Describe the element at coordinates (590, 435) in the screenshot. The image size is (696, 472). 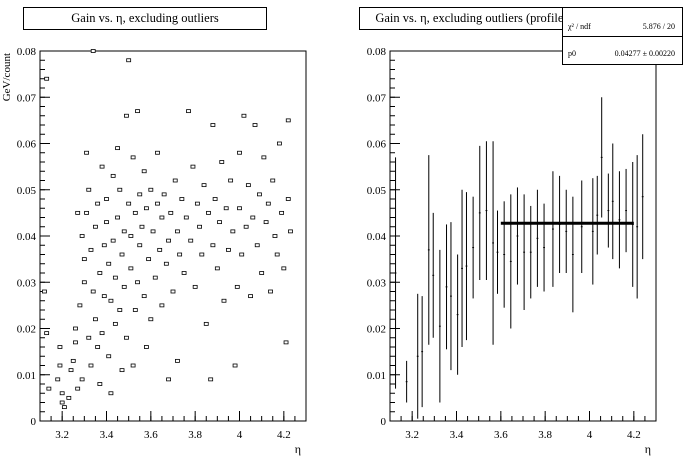
I see `x-tick-label: 4` at that location.